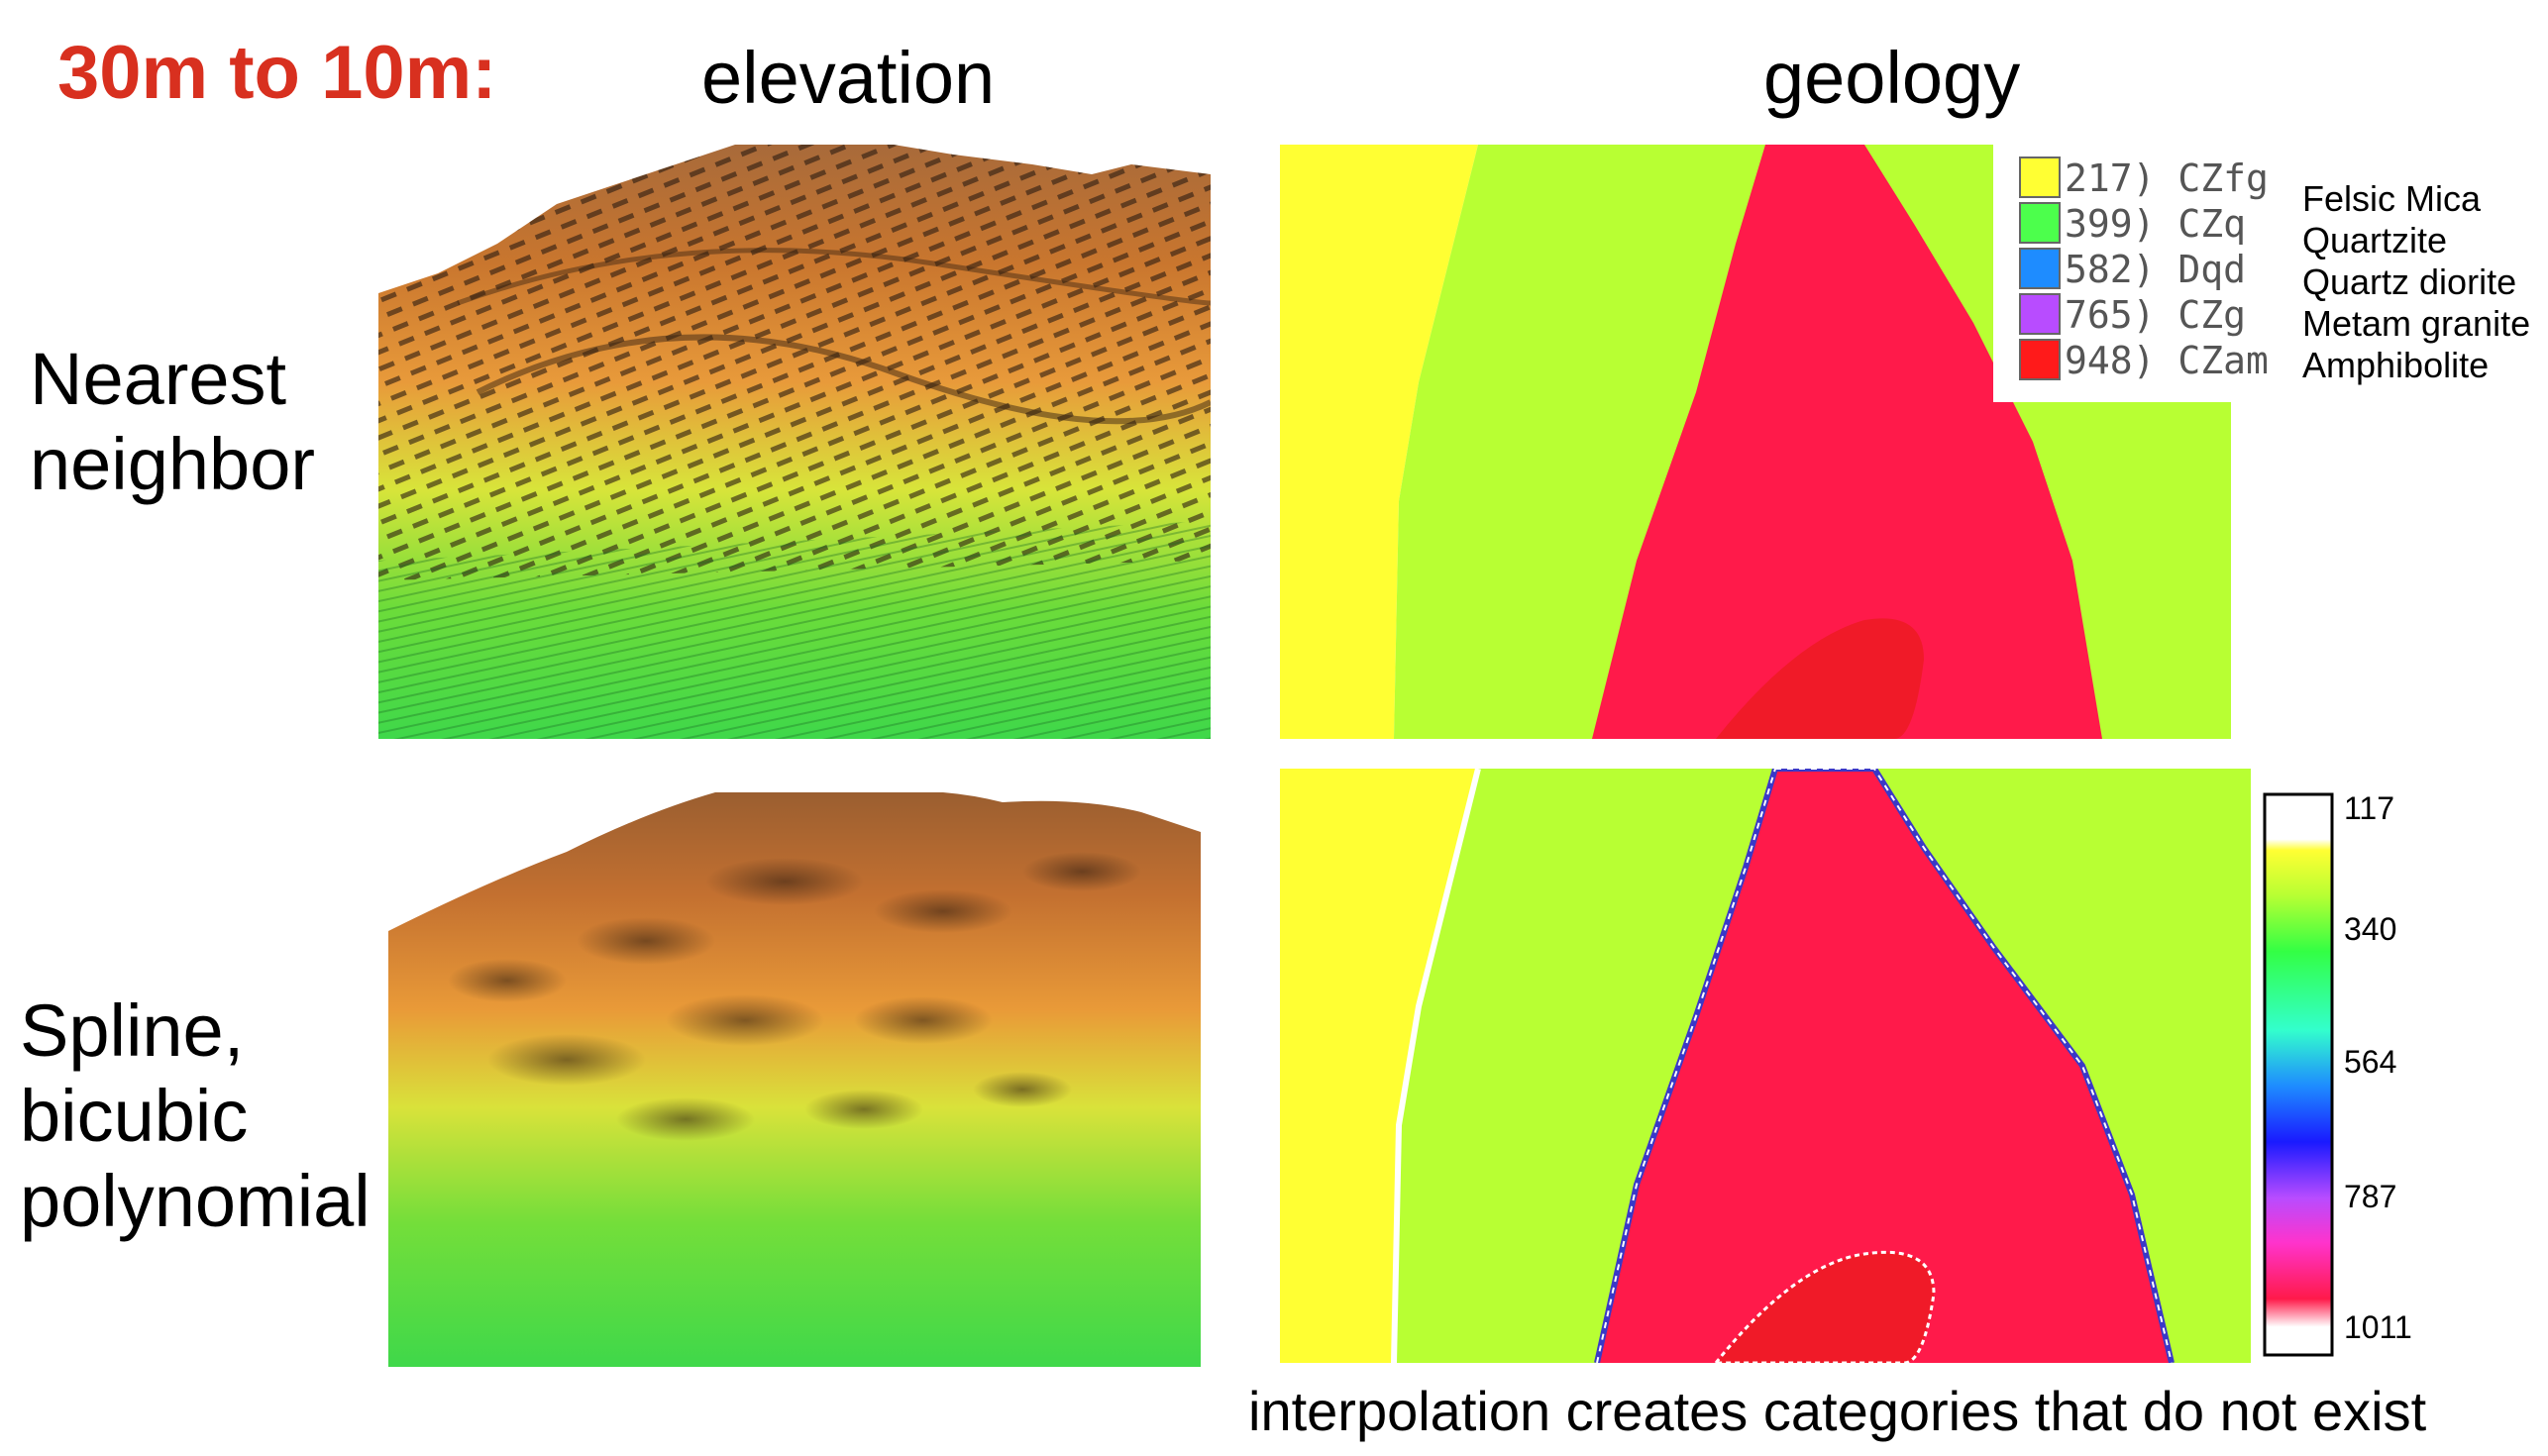 Image resolution: width=2548 pixels, height=1456 pixels. I want to click on row-label-line: Nearest, so click(158, 379).